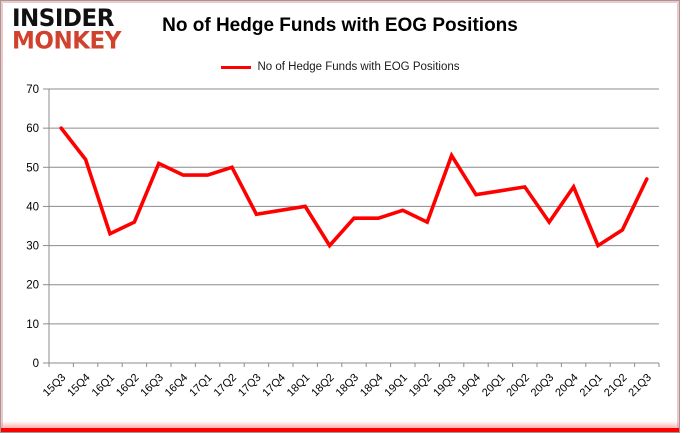 This screenshot has height=433, width=680. What do you see at coordinates (518, 386) in the screenshot?
I see `x-axis-label-20Q2: 20Q2` at bounding box center [518, 386].